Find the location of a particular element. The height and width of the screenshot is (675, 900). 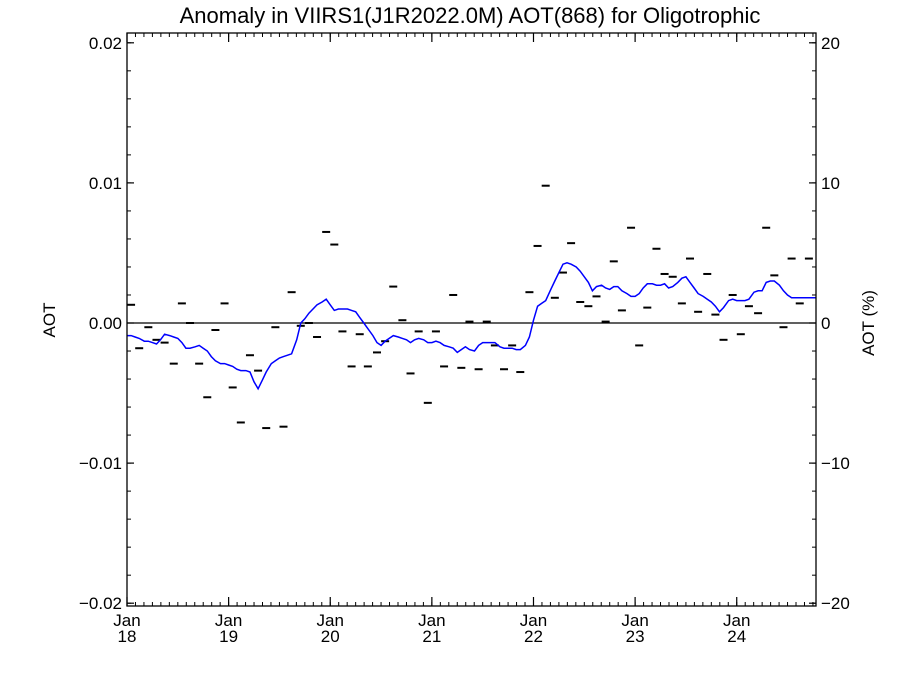

y-right-tick-label: 0 is located at coordinates (825, 323).